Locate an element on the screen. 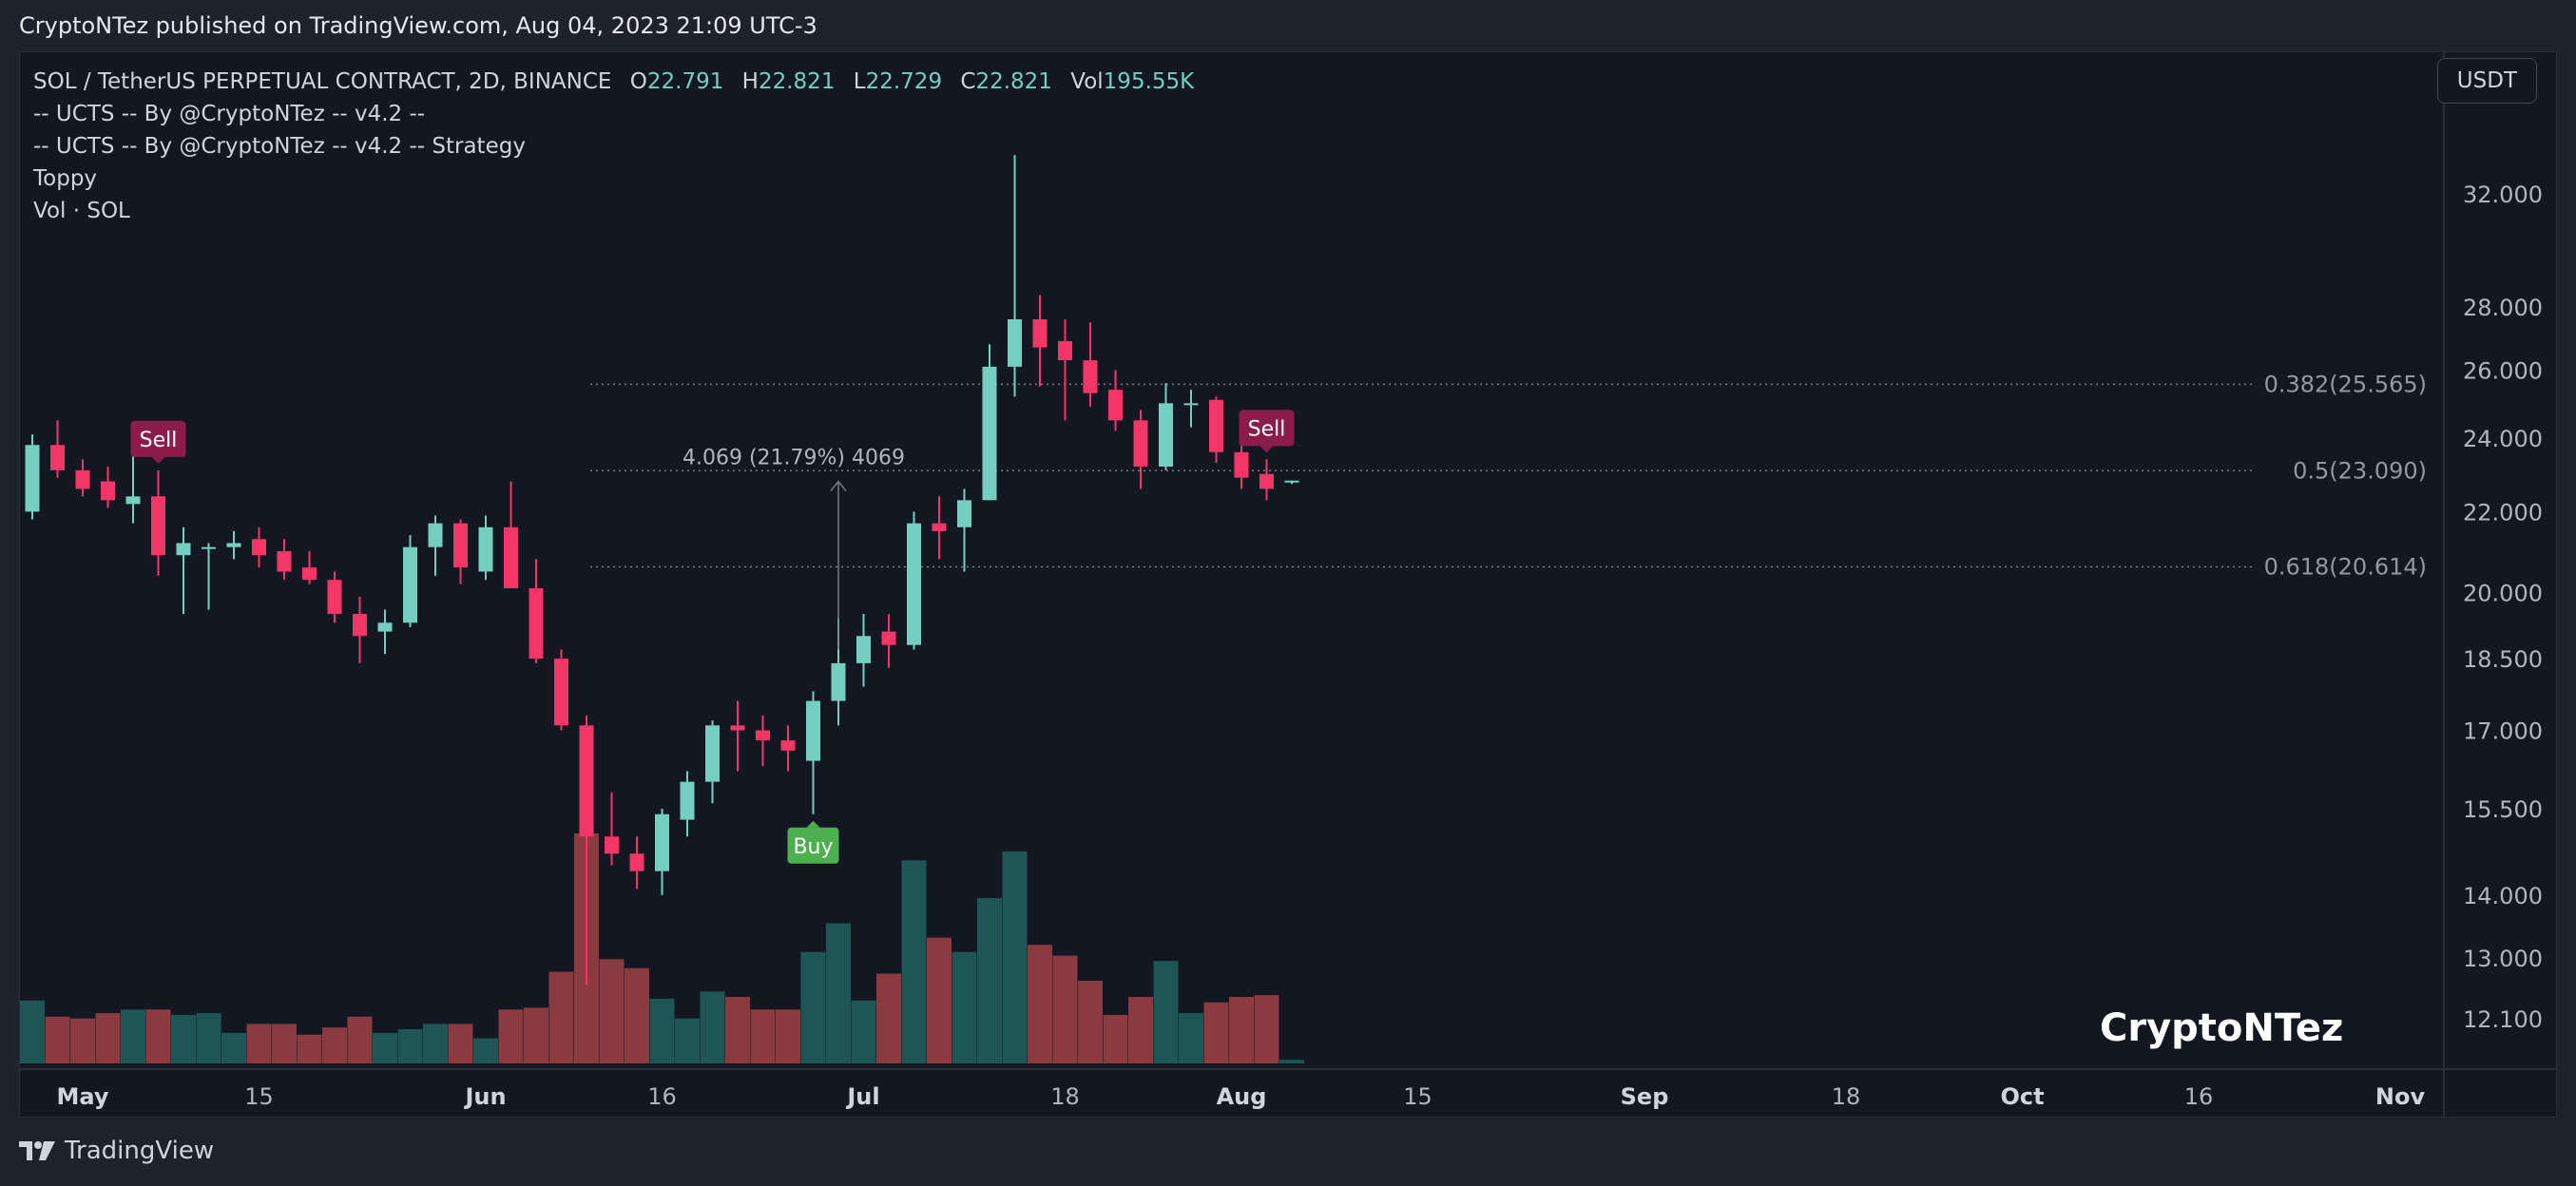 This screenshot has width=2576, height=1186. indicator-ucts: -- UCTS -- By @CryptoNTez -- v4.2 -- is located at coordinates (230, 114).